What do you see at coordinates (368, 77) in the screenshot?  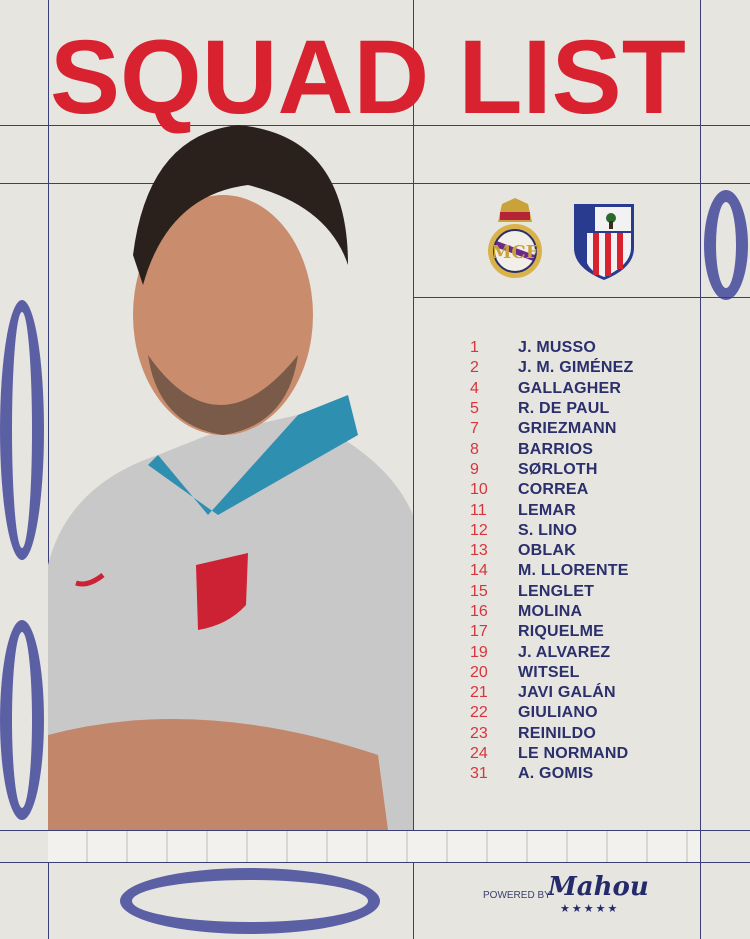 I see `page-title: SQUAD LIST` at bounding box center [368, 77].